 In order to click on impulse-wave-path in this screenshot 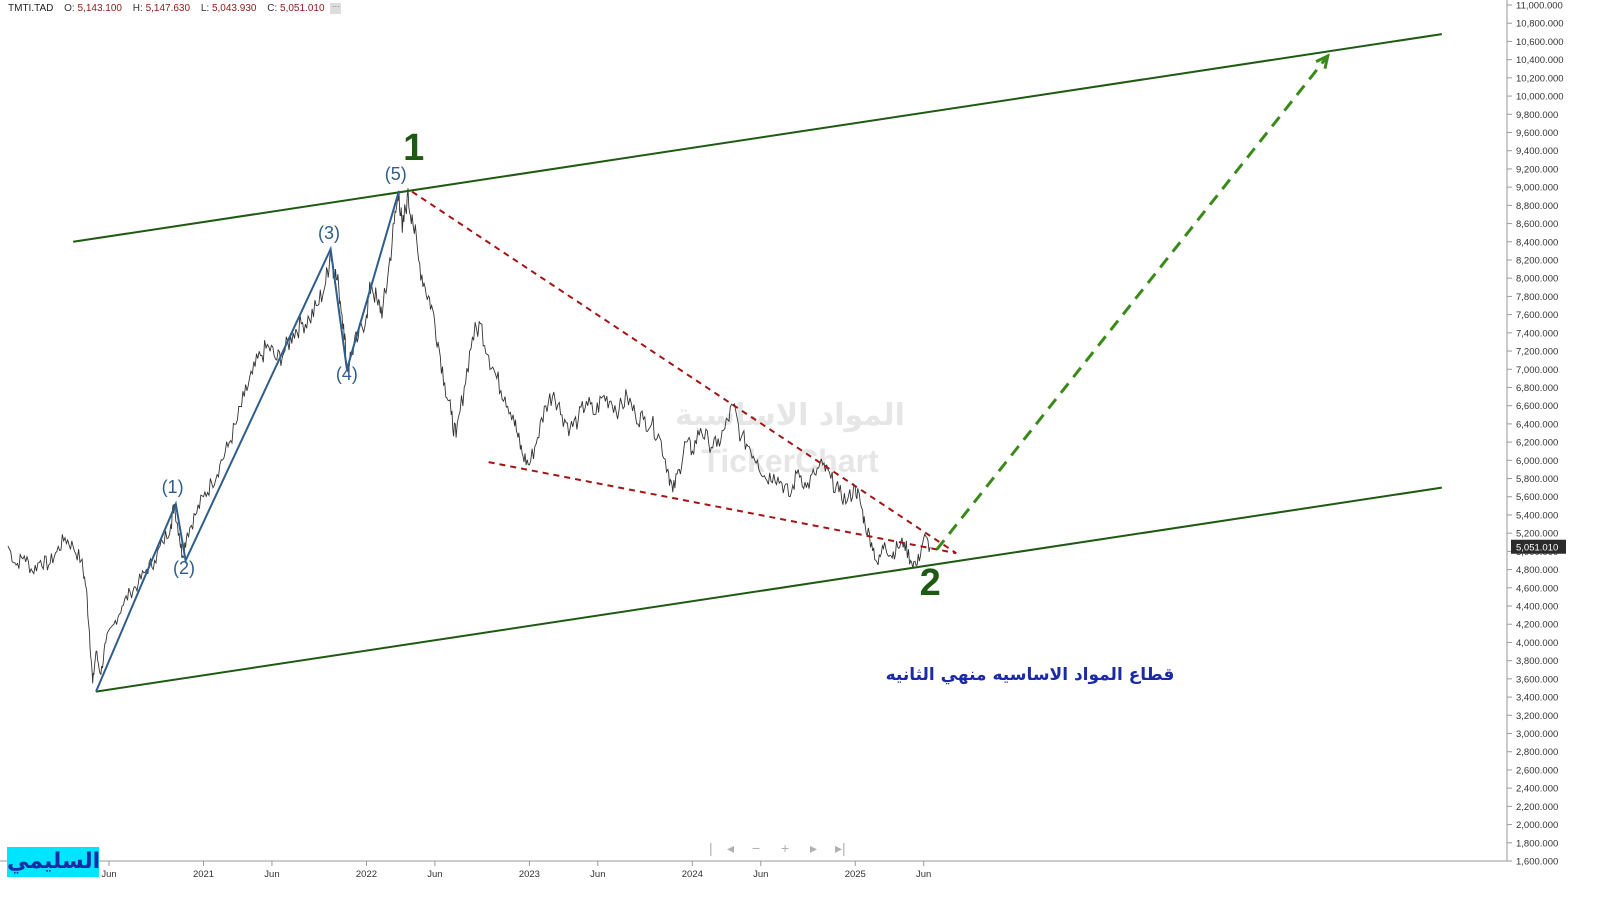, I will do `click(247, 441)`.